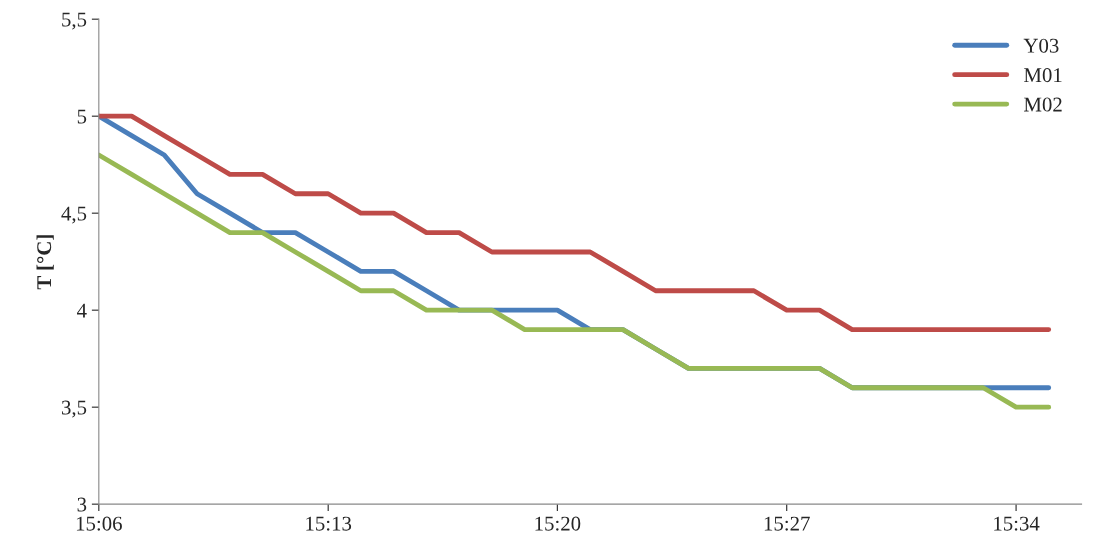 Image resolution: width=1098 pixels, height=548 pixels. What do you see at coordinates (82, 310) in the screenshot?
I see `y-tick-label: 4` at bounding box center [82, 310].